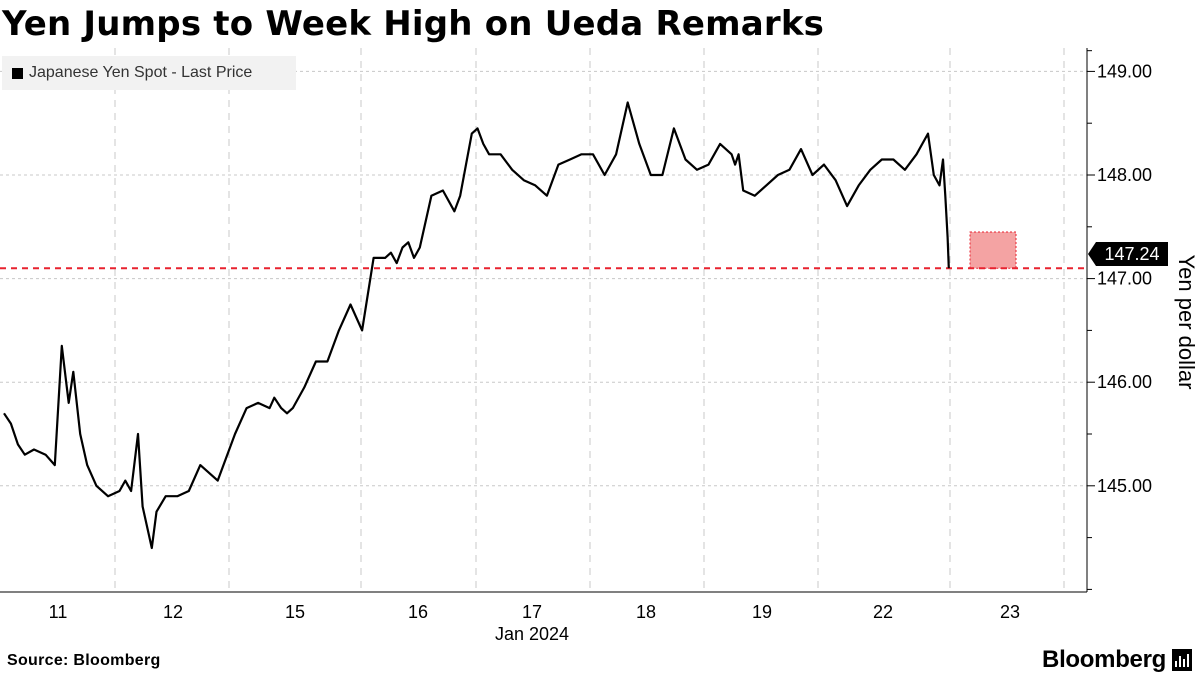 This screenshot has height=675, width=1200. Describe the element at coordinates (1124, 382) in the screenshot. I see `y-tick-label: 146.00` at that location.